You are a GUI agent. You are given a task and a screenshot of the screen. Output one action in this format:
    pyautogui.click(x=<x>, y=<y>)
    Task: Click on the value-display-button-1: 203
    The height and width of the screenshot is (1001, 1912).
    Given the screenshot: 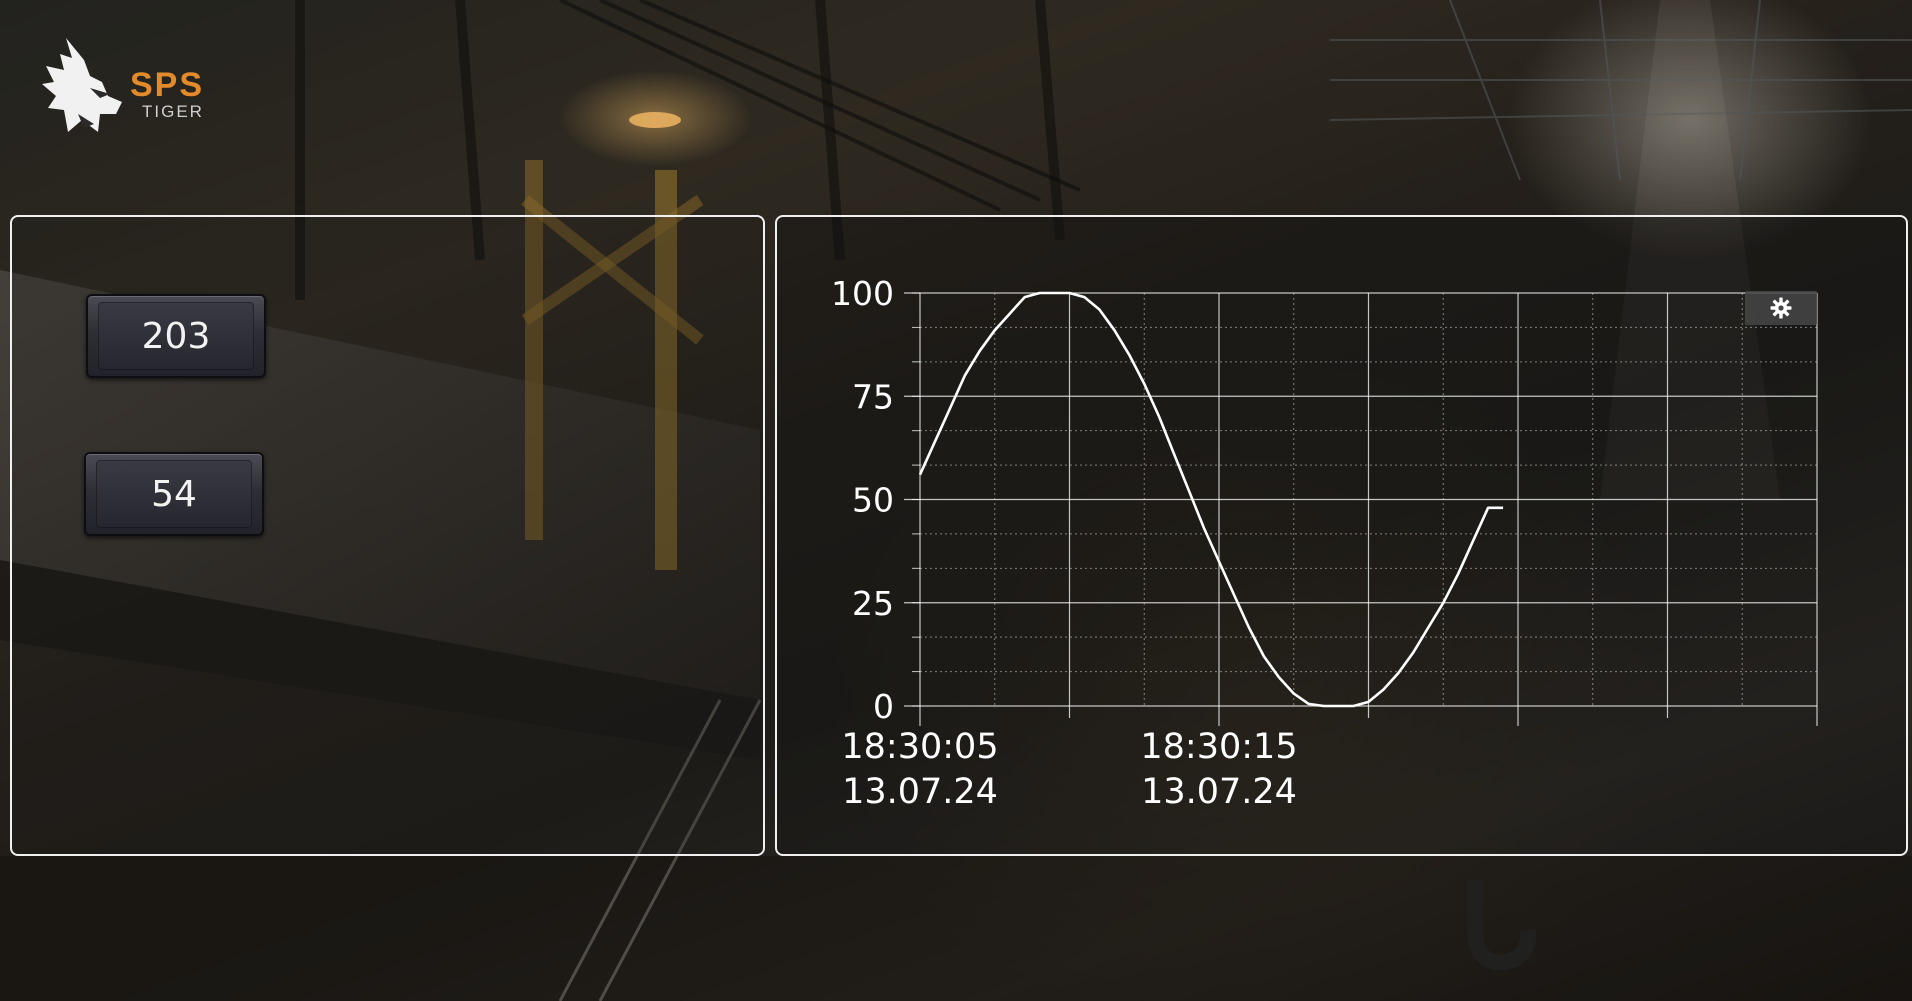 What is the action you would take?
    pyautogui.click(x=176, y=336)
    